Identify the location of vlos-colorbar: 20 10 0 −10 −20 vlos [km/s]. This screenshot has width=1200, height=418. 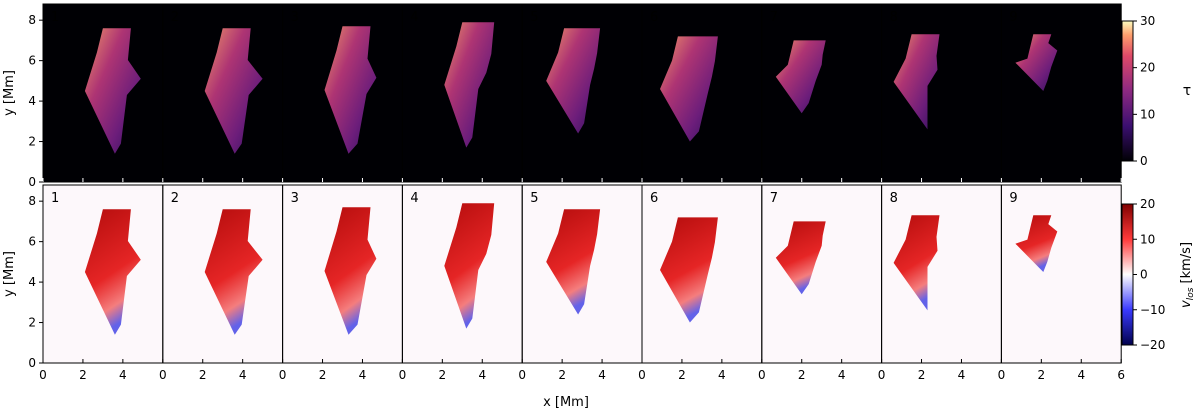
(1158, 274).